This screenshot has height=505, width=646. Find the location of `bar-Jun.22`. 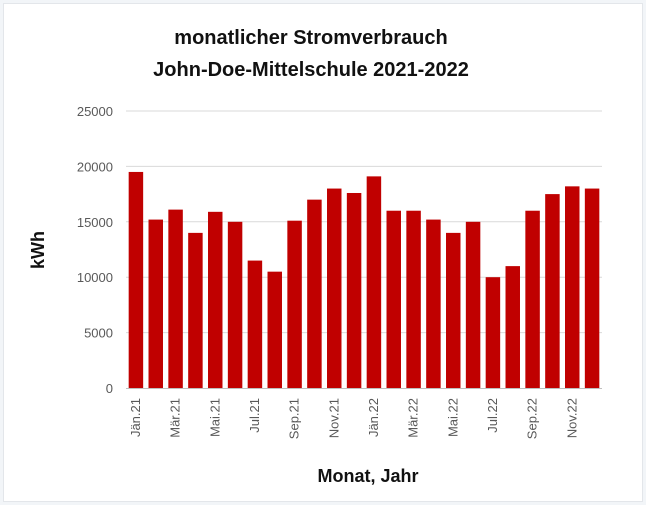

bar-Jun.22 is located at coordinates (473, 304).